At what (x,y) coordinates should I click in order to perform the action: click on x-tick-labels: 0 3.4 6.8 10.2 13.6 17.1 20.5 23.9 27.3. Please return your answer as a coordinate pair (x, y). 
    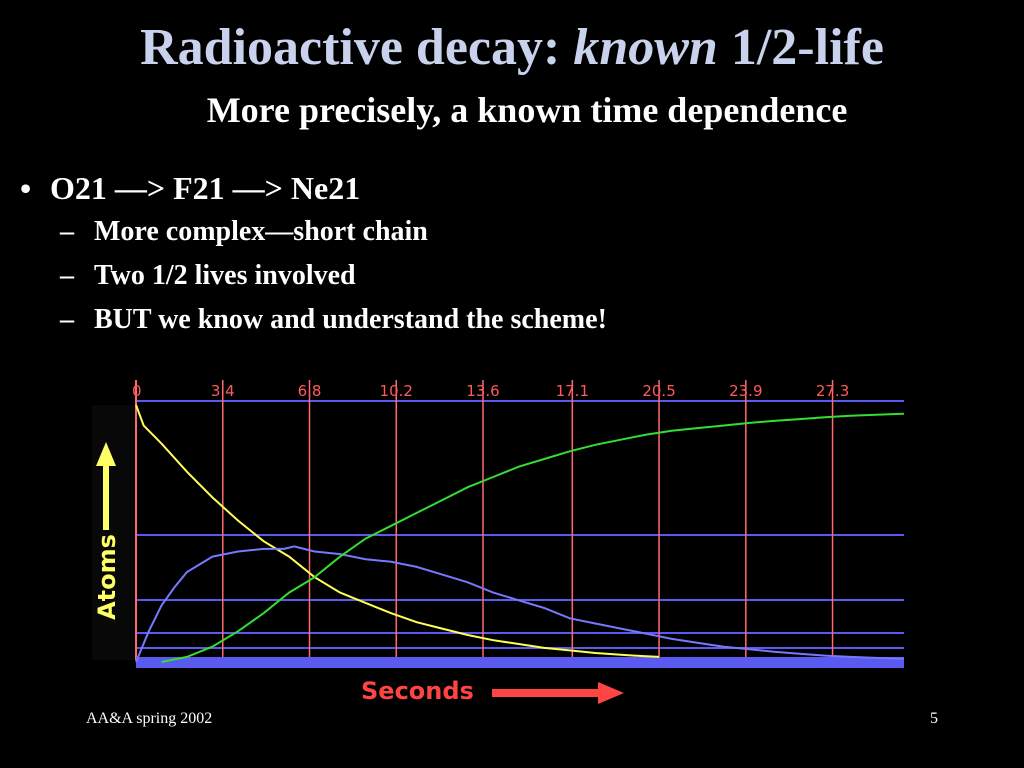
    Looking at the image, I should click on (490, 391).